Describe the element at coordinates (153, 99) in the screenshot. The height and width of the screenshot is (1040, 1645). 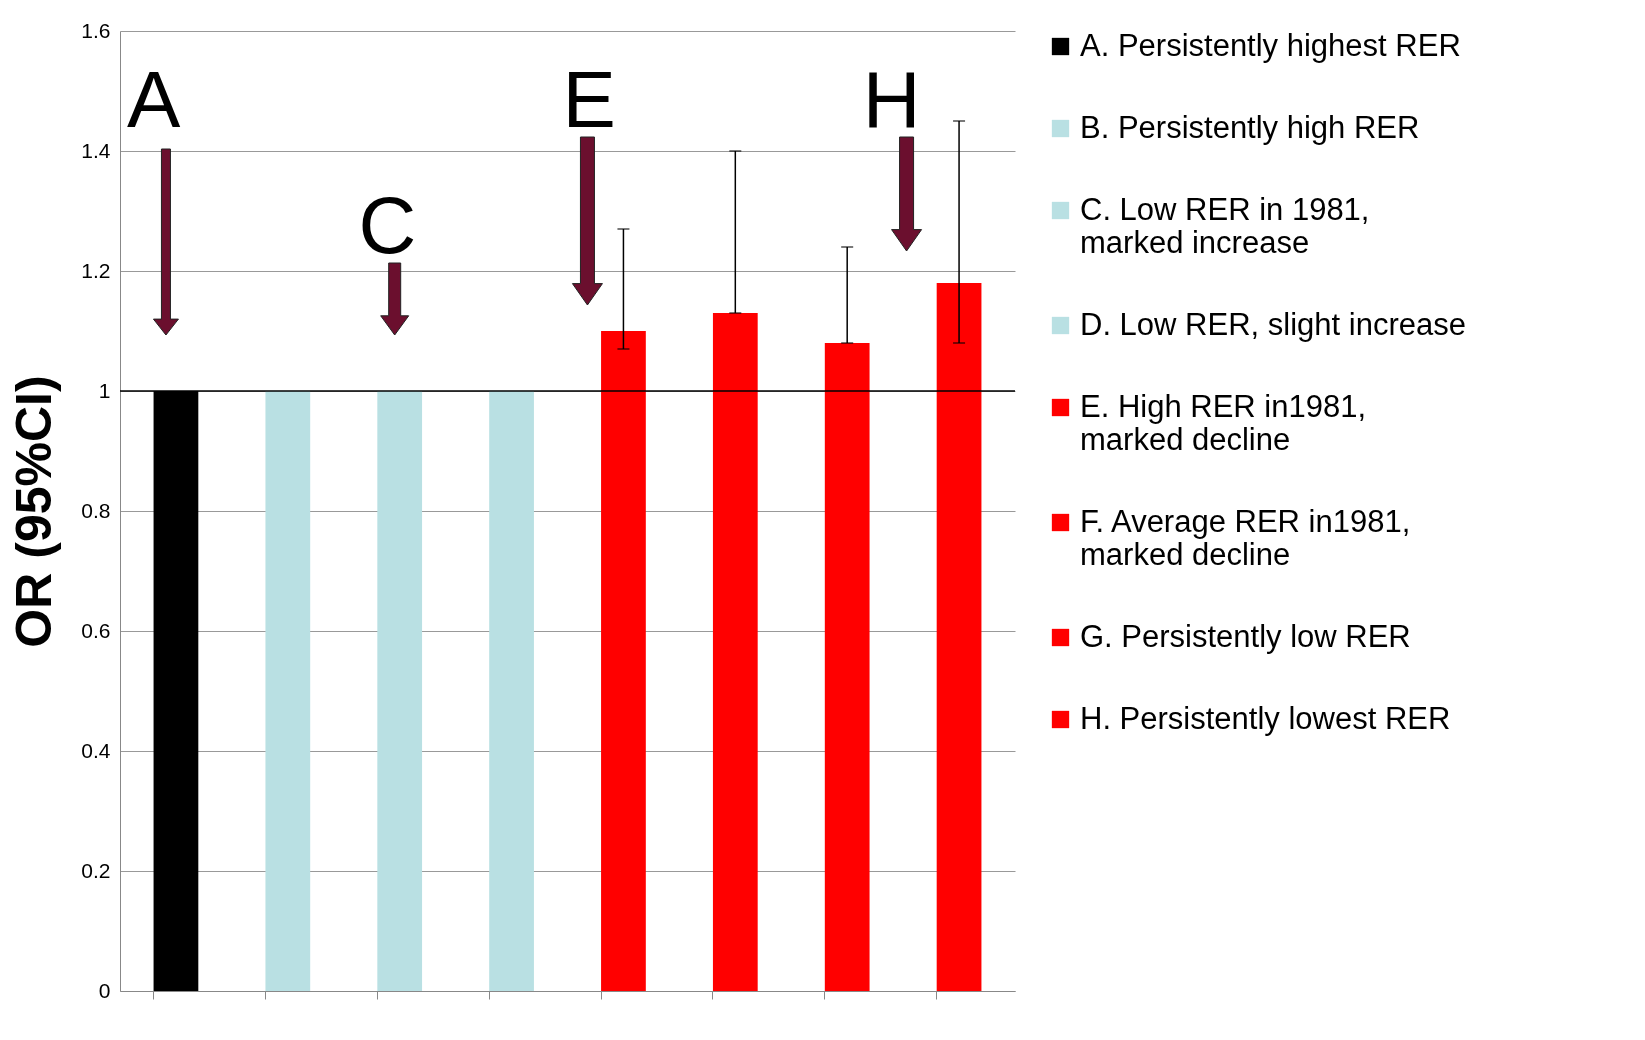
I see `annotation: A` at that location.